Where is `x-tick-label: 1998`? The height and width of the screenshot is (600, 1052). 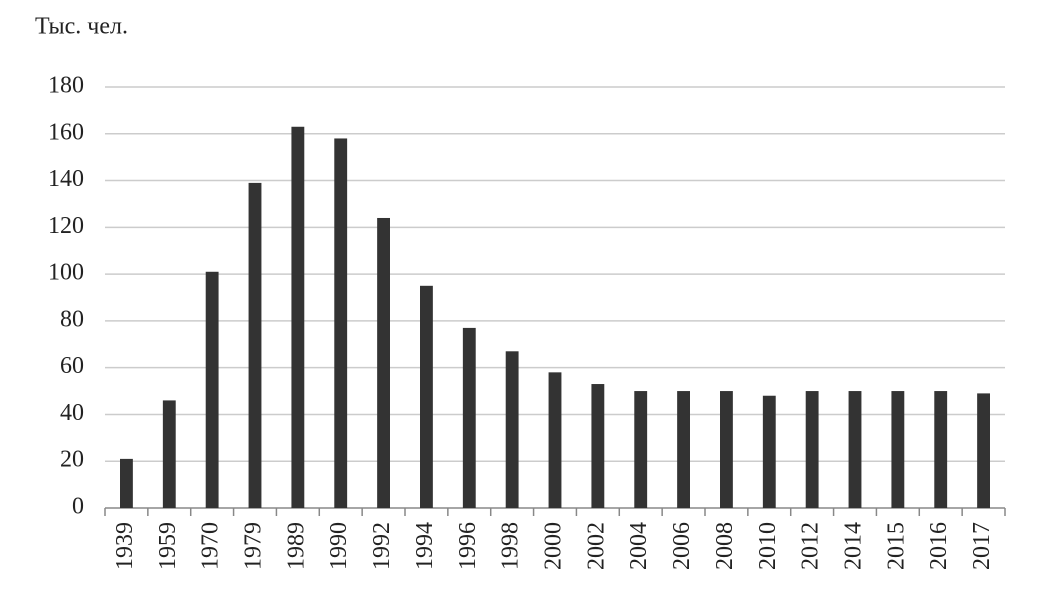
x-tick-label: 1998 is located at coordinates (511, 546).